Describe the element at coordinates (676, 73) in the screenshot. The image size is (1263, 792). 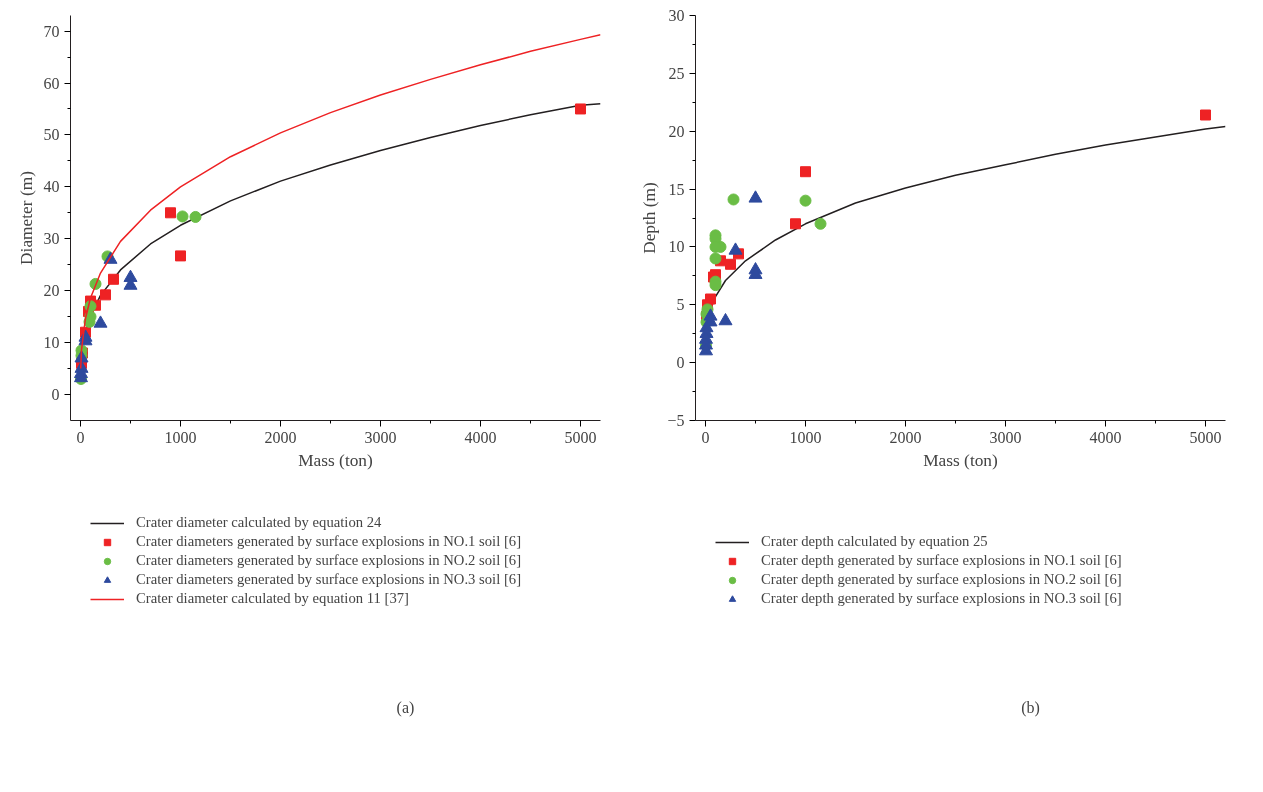
I see `y-tick-label: 25` at that location.